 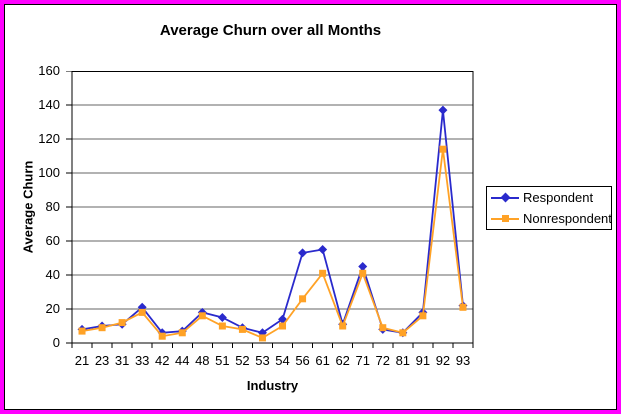 I want to click on x-tick-label: 53, so click(x=262, y=360).